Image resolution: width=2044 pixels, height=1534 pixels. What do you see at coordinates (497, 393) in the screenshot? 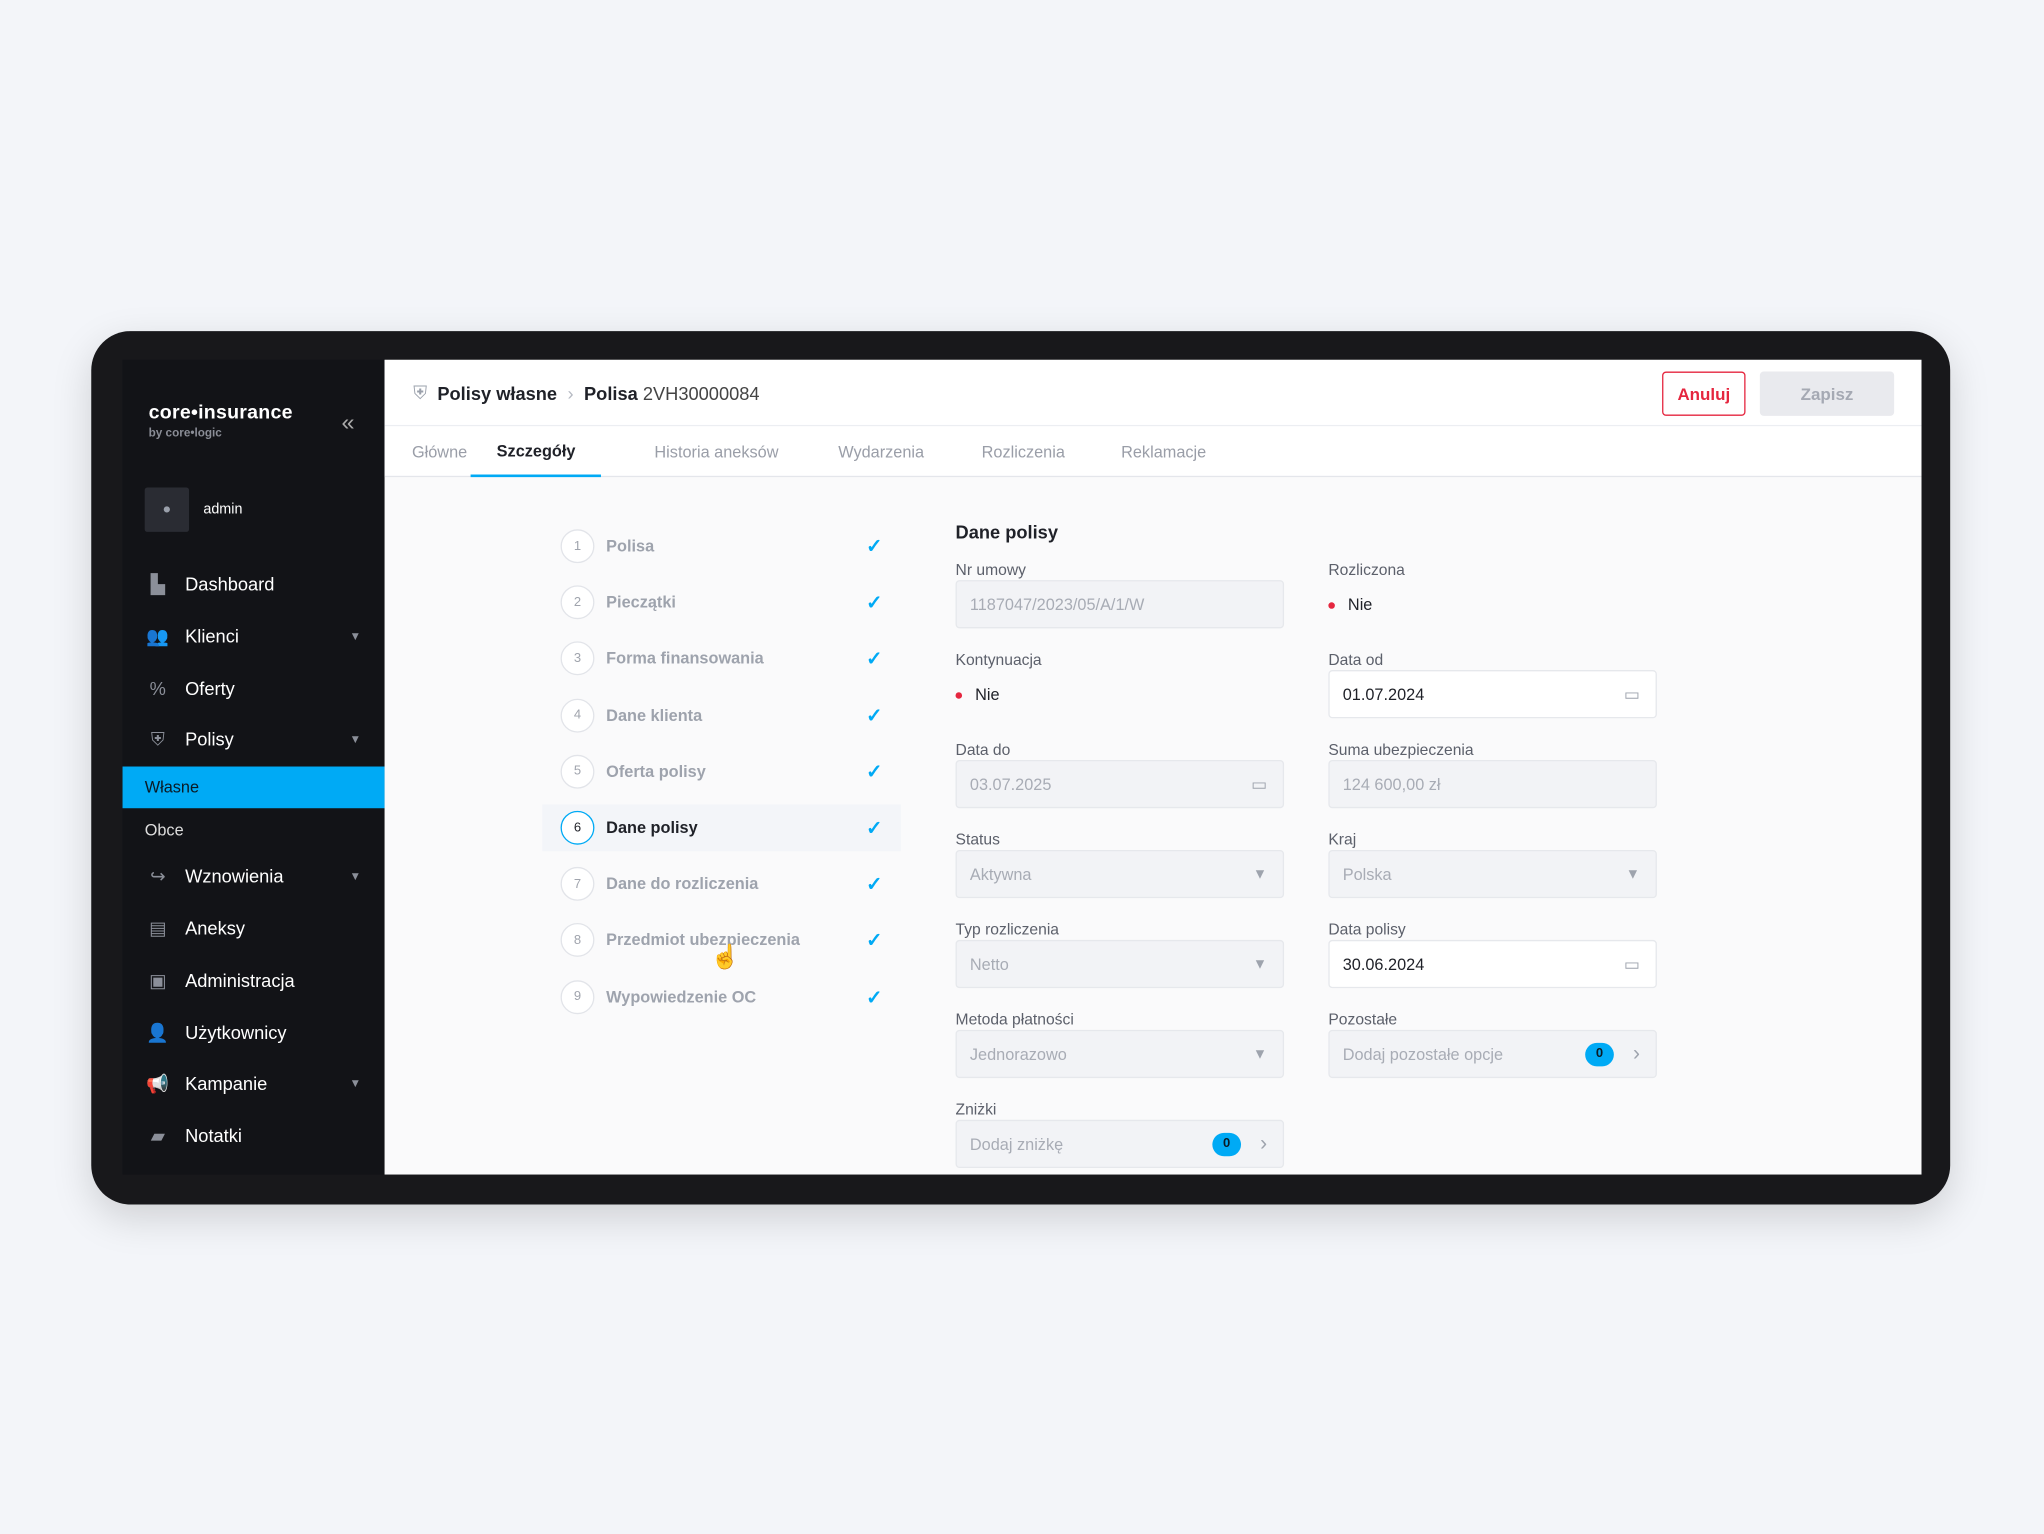
I see `breadcrumb-polisy-wlasne: Polisy własne` at bounding box center [497, 393].